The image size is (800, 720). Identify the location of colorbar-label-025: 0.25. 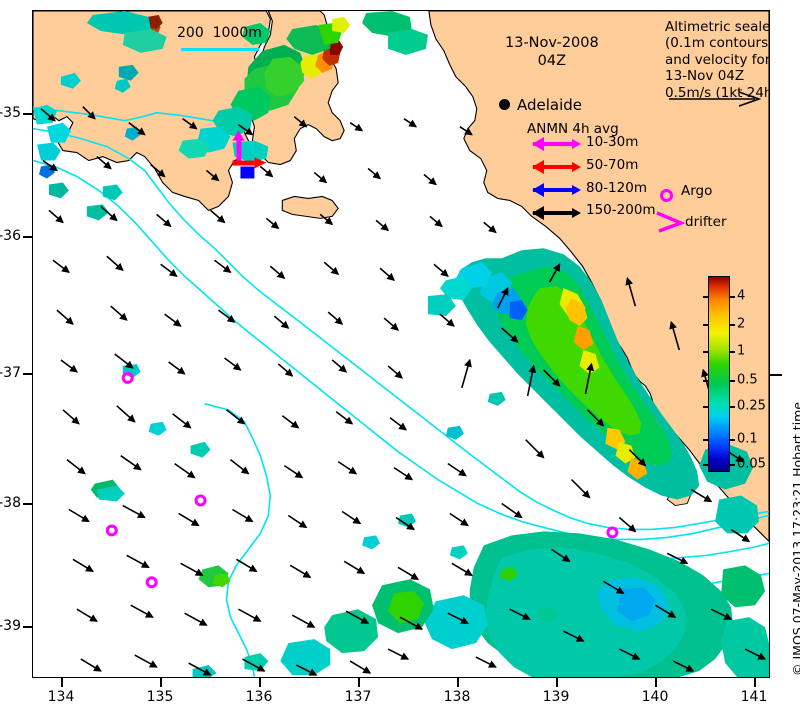
(751, 406).